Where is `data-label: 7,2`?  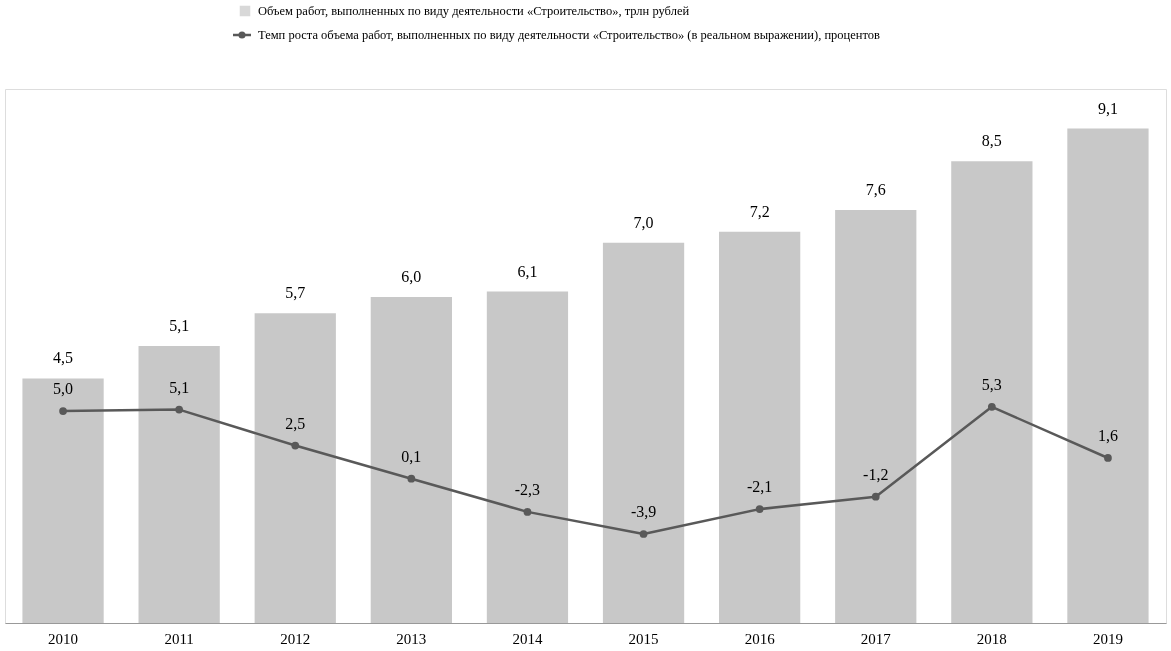 data-label: 7,2 is located at coordinates (759, 211).